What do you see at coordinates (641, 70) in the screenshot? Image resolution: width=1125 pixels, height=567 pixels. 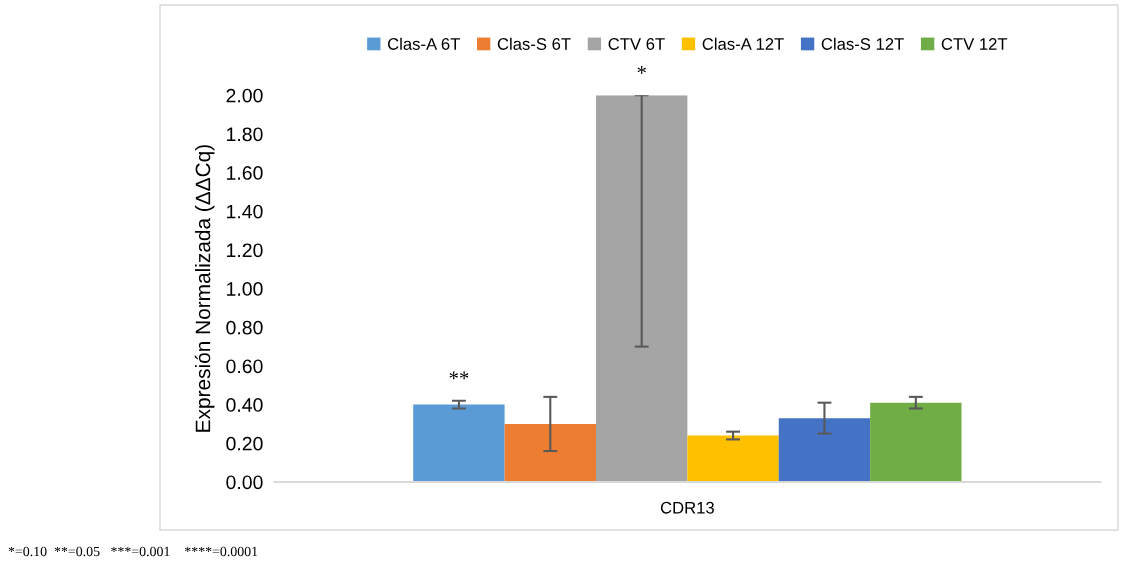 I see `data-label: *` at bounding box center [641, 70].